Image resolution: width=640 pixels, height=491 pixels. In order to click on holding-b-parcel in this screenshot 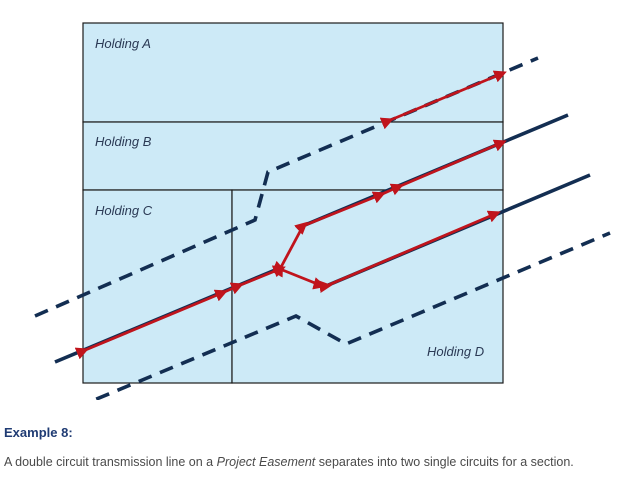, I will do `click(293, 156)`.